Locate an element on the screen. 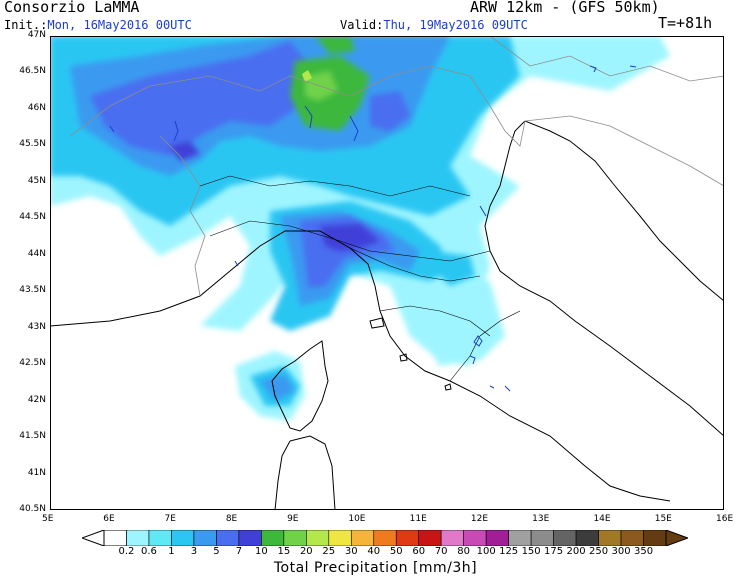 The image size is (751, 580). colorbar-level-label: 350 is located at coordinates (643, 551).